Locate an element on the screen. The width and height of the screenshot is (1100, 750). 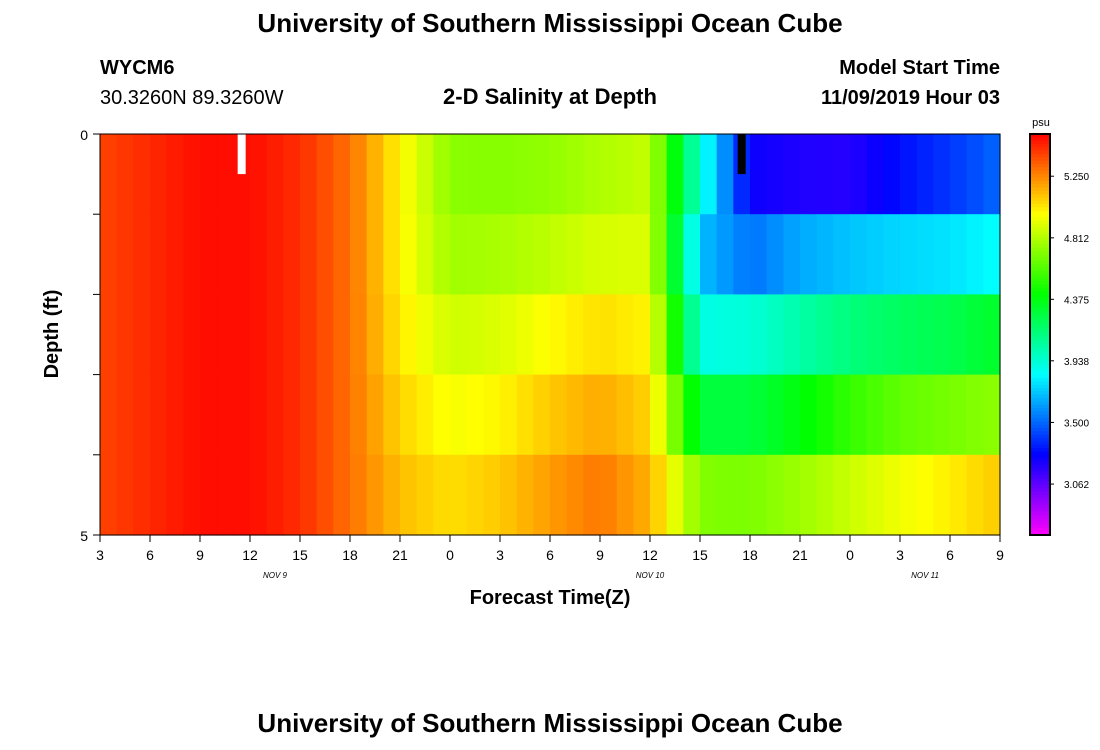
time-marker is located at coordinates (741, 154).